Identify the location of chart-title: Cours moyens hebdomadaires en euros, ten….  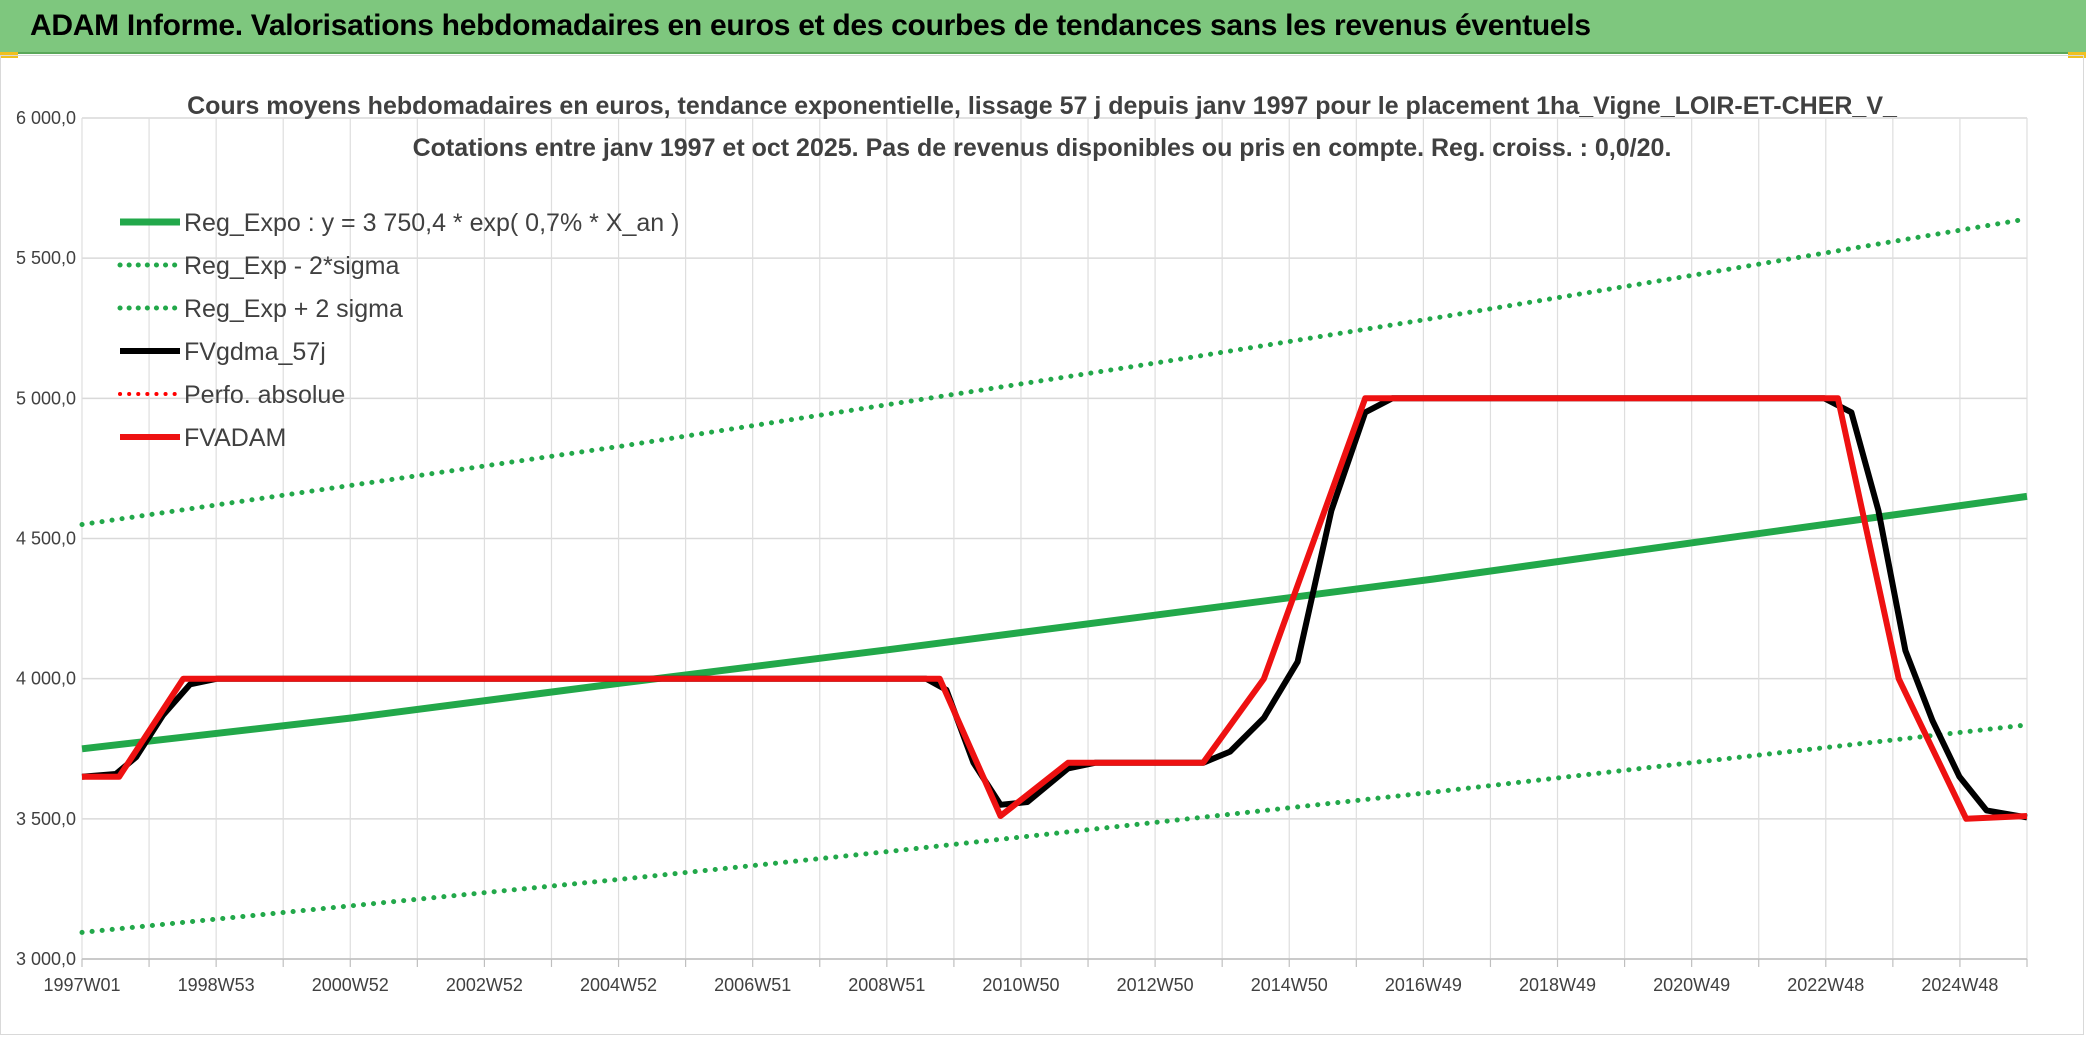
(1042, 106).